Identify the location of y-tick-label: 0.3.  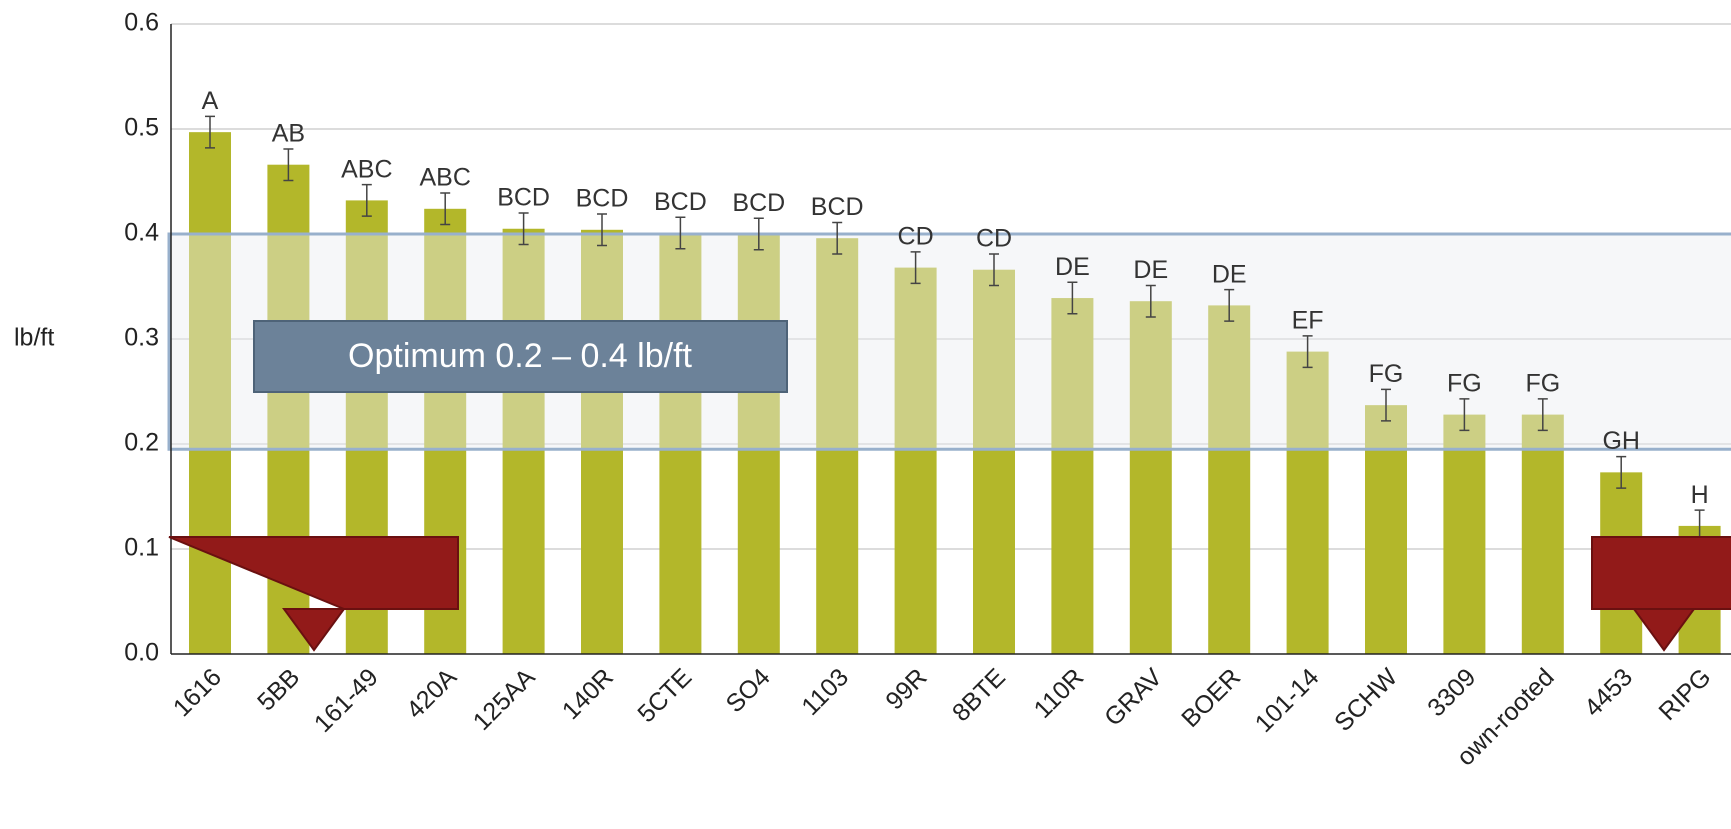
(141, 338).